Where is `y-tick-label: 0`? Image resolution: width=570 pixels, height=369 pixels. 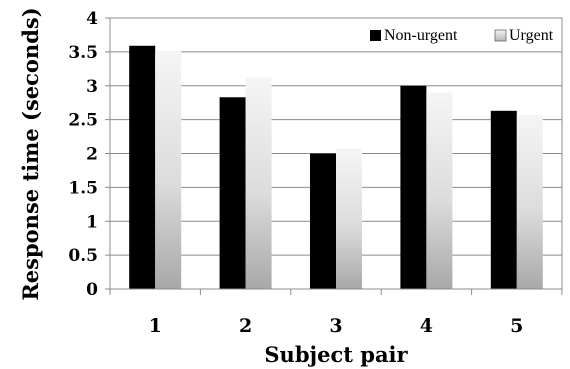 y-tick-label: 0 is located at coordinates (92, 290).